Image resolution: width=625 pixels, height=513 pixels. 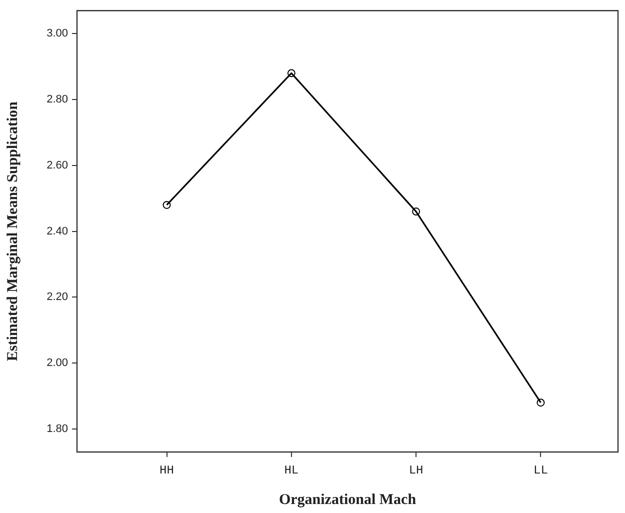 What do you see at coordinates (57, 297) in the screenshot?
I see `y-tick-label: 2.20` at bounding box center [57, 297].